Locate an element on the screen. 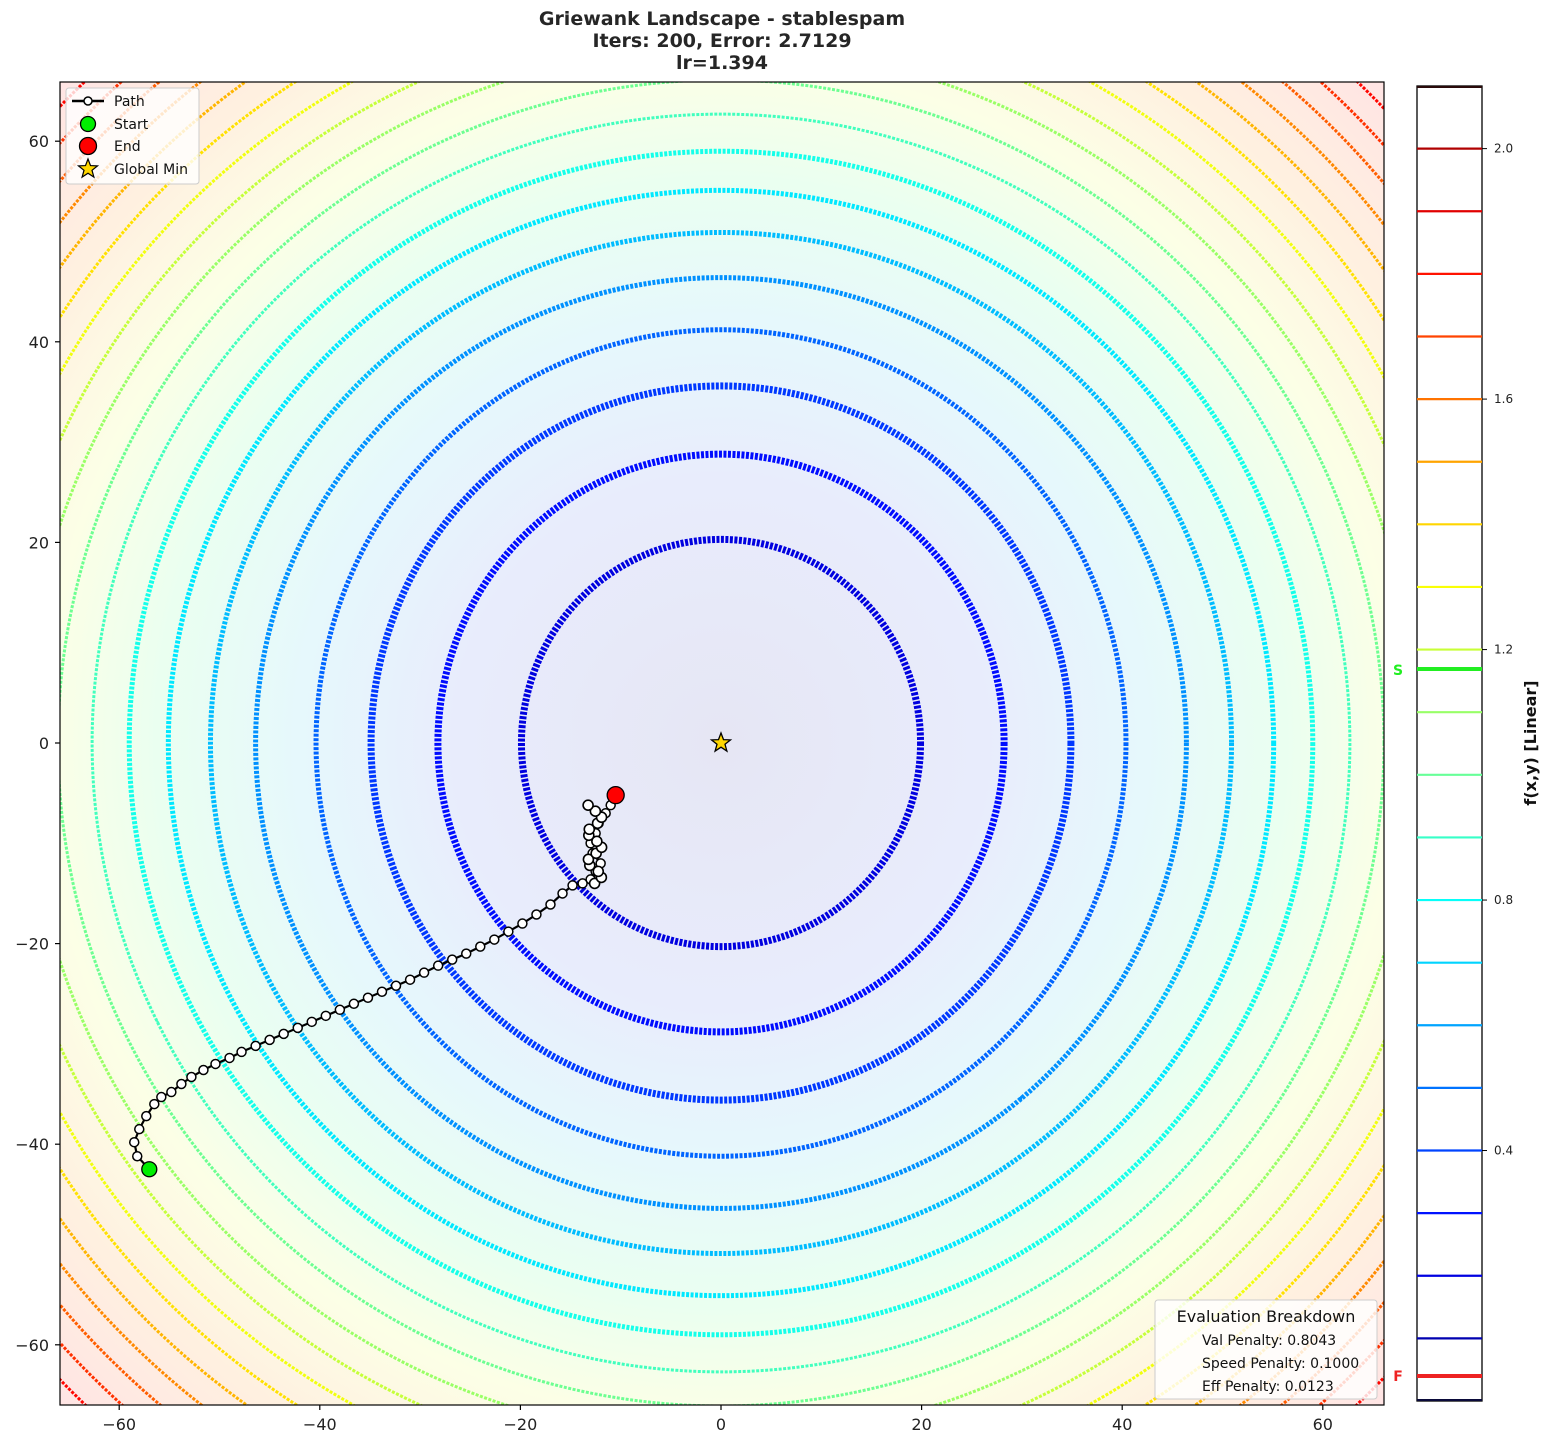 The height and width of the screenshot is (1448, 1552). val-penalty: Val Penalty: 0.8043 is located at coordinates (1269, 1341).